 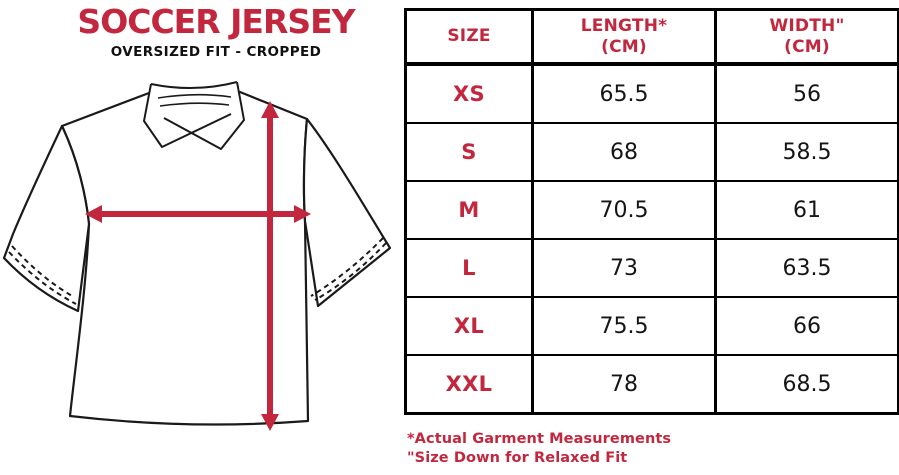 What do you see at coordinates (624, 210) in the screenshot?
I see `length-cell: 70.5` at bounding box center [624, 210].